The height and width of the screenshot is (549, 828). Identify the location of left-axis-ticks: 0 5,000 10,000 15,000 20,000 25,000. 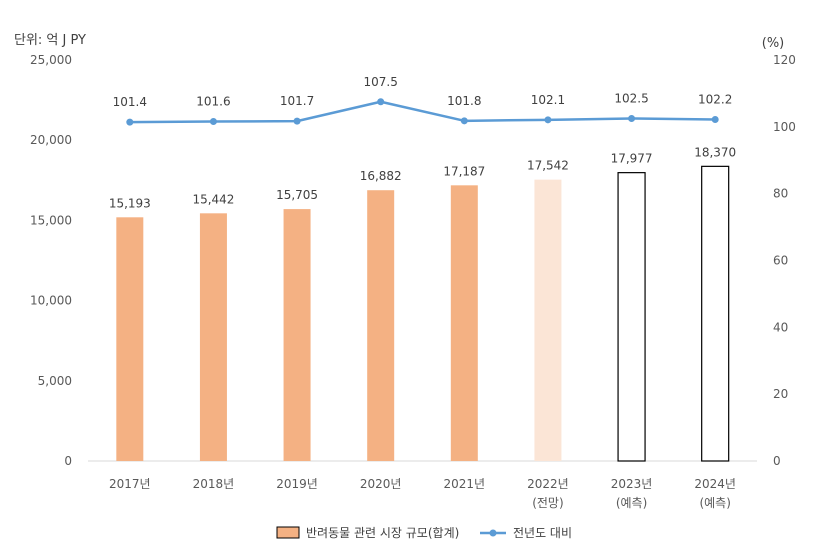
(51, 260).